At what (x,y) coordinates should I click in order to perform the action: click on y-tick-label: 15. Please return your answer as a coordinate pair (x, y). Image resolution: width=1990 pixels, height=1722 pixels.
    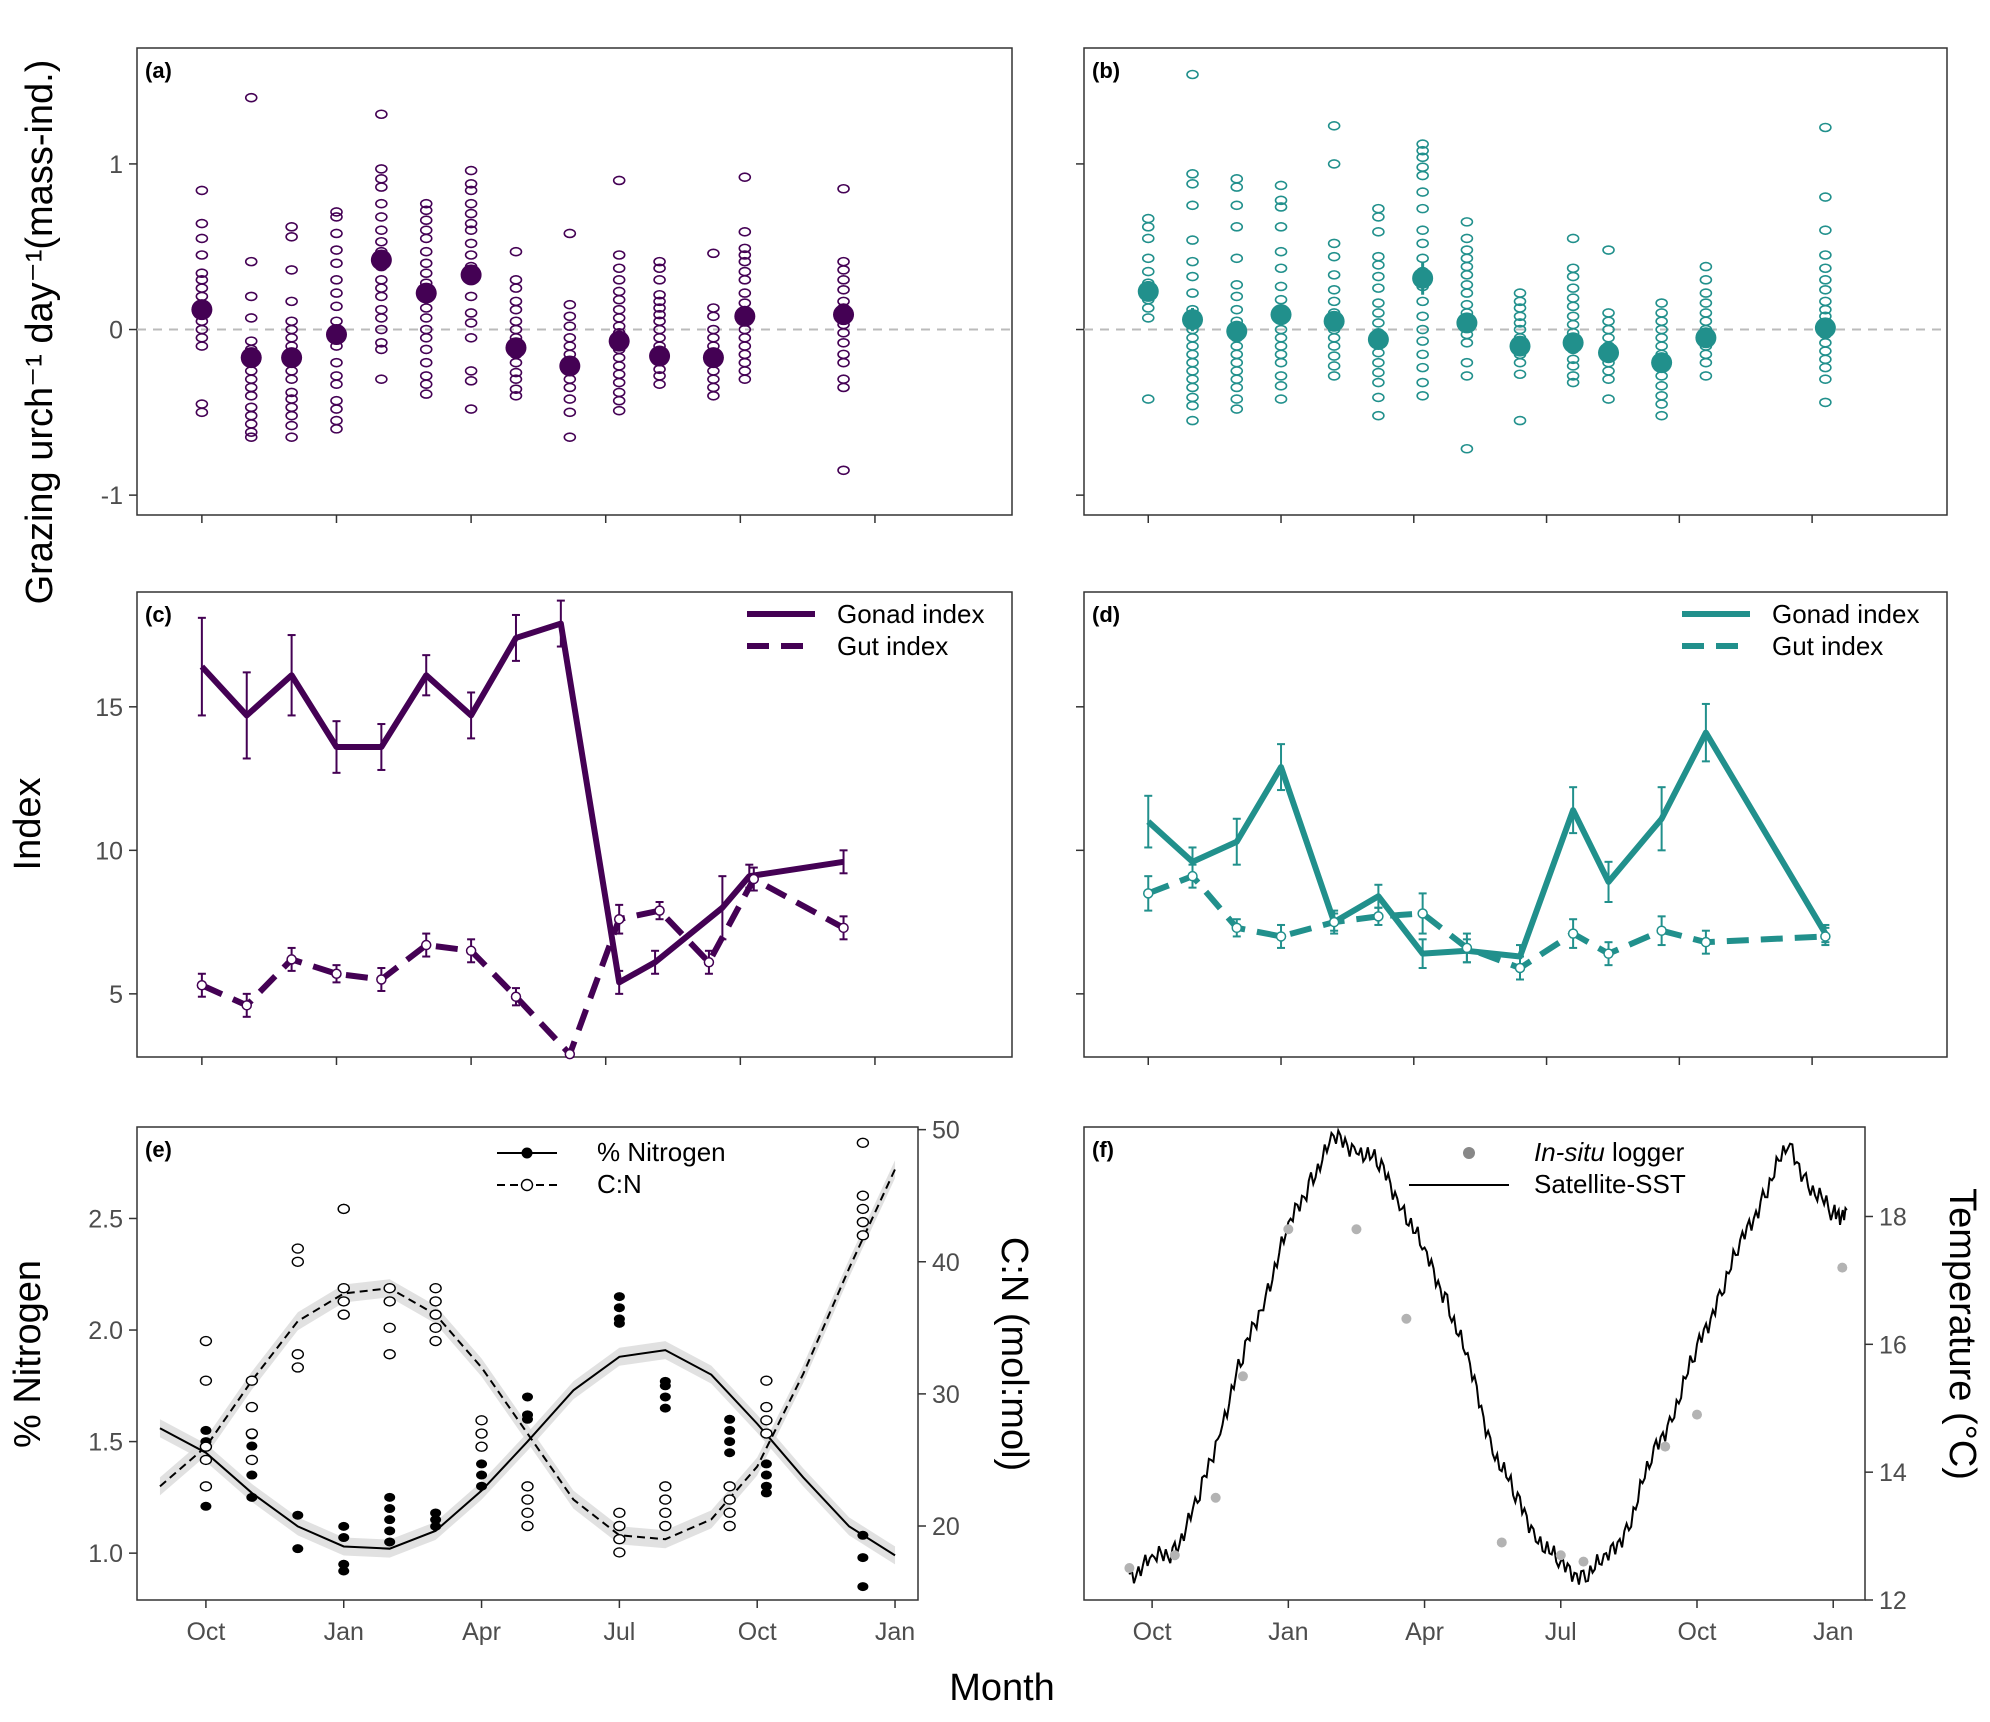
    Looking at the image, I should click on (109, 708).